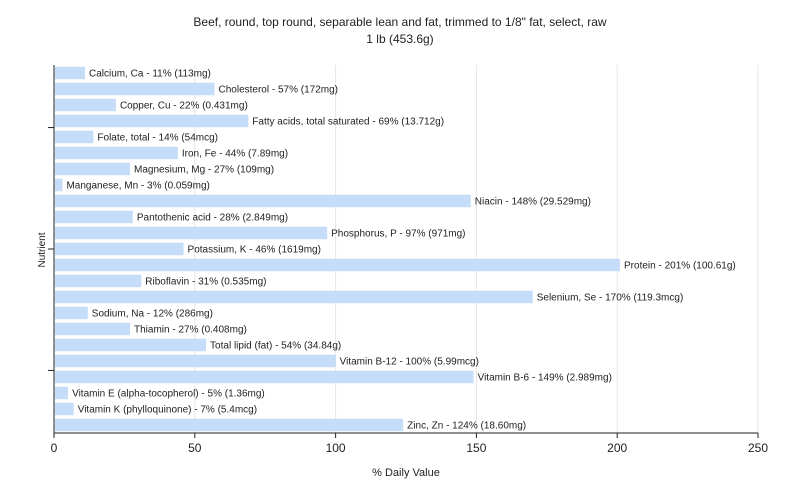 This screenshot has height=500, width=800. What do you see at coordinates (617, 448) in the screenshot?
I see `x-tick-label: 200` at bounding box center [617, 448].